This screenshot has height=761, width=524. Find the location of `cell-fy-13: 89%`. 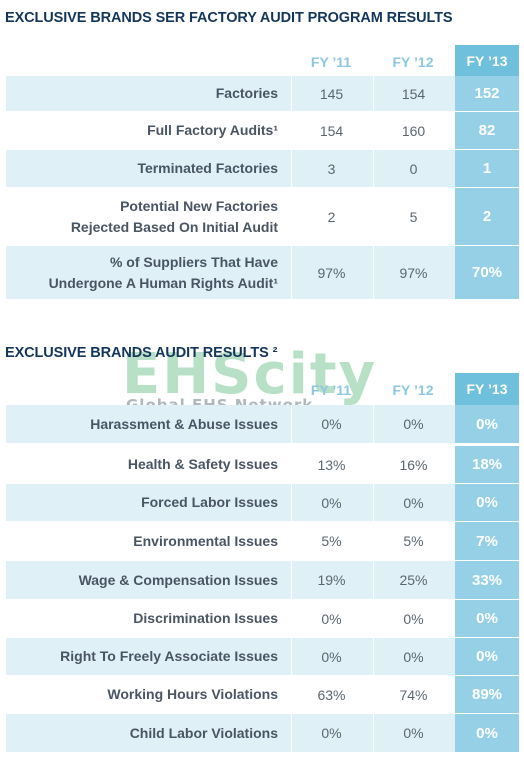

cell-fy-13: 89% is located at coordinates (487, 694).